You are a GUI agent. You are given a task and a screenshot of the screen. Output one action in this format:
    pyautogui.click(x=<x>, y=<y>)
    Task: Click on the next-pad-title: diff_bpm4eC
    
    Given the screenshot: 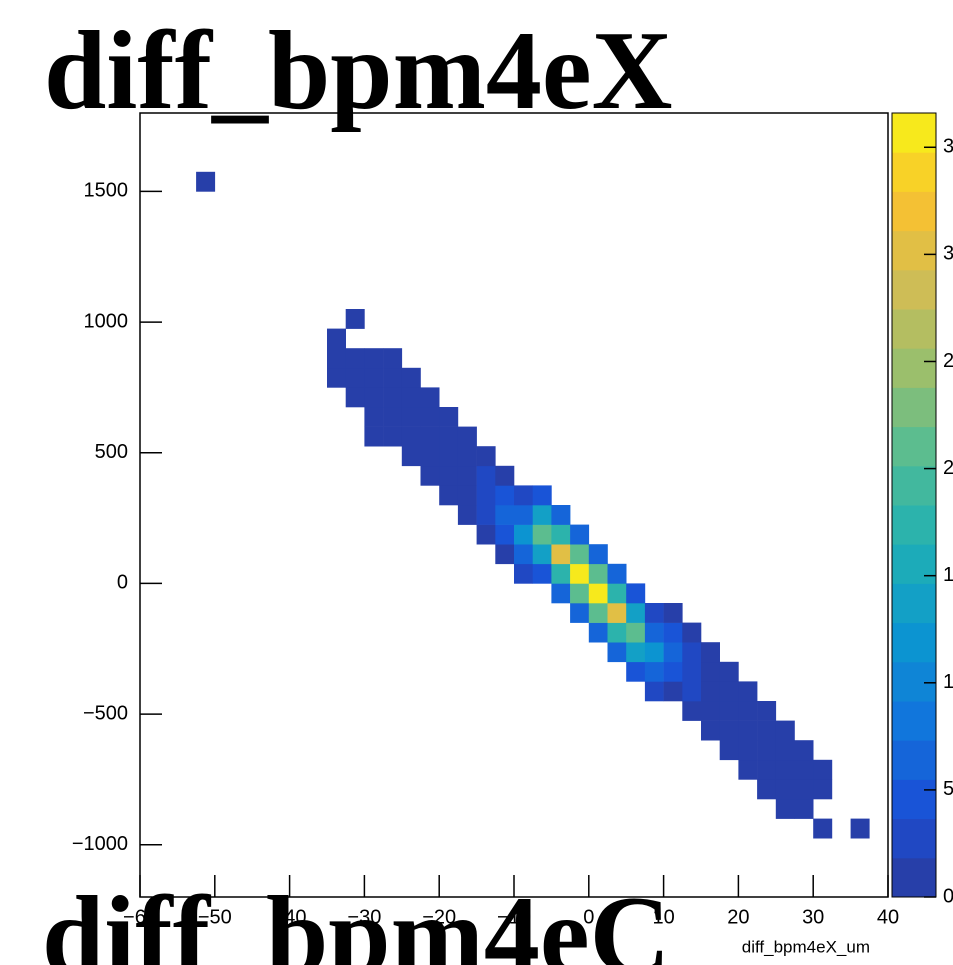 What is the action you would take?
    pyautogui.click(x=356, y=919)
    